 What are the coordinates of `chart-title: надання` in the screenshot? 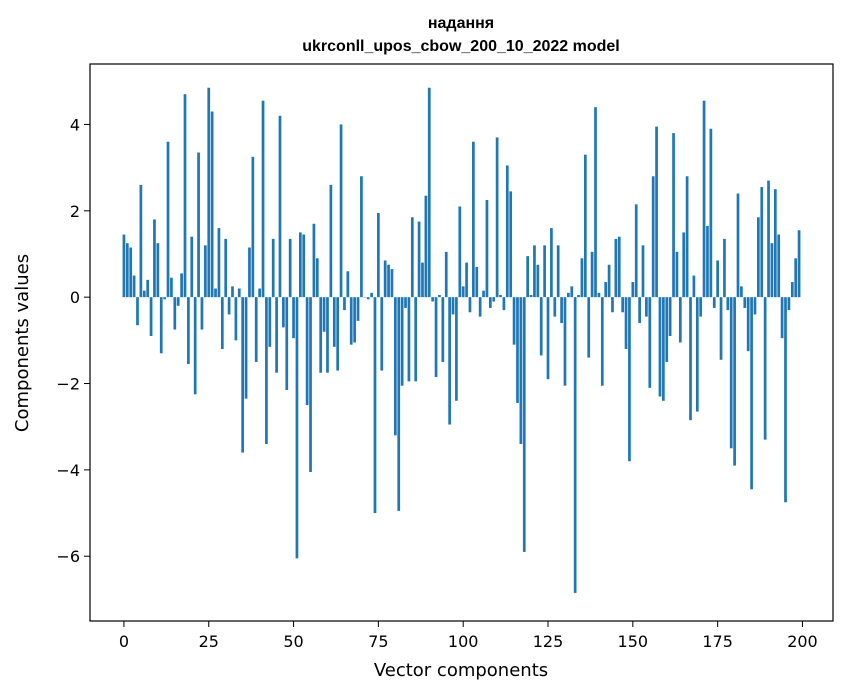 It's located at (461, 23).